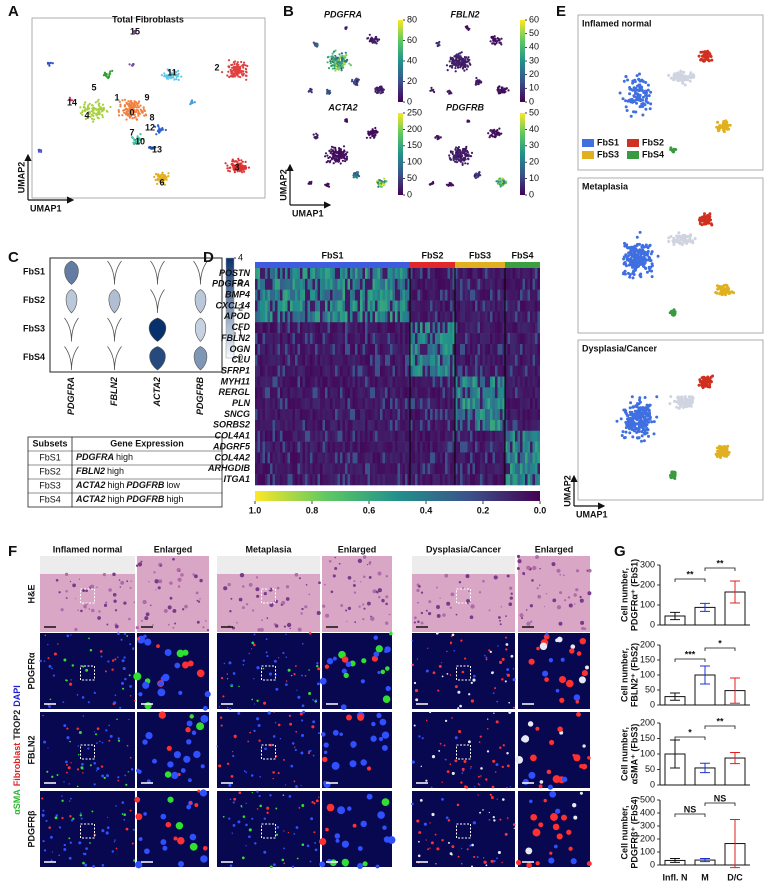 Image resolution: width=769 pixels, height=892 pixels. Describe the element at coordinates (522, 255) in the screenshot. I see `group-label: FbS4` at that location.